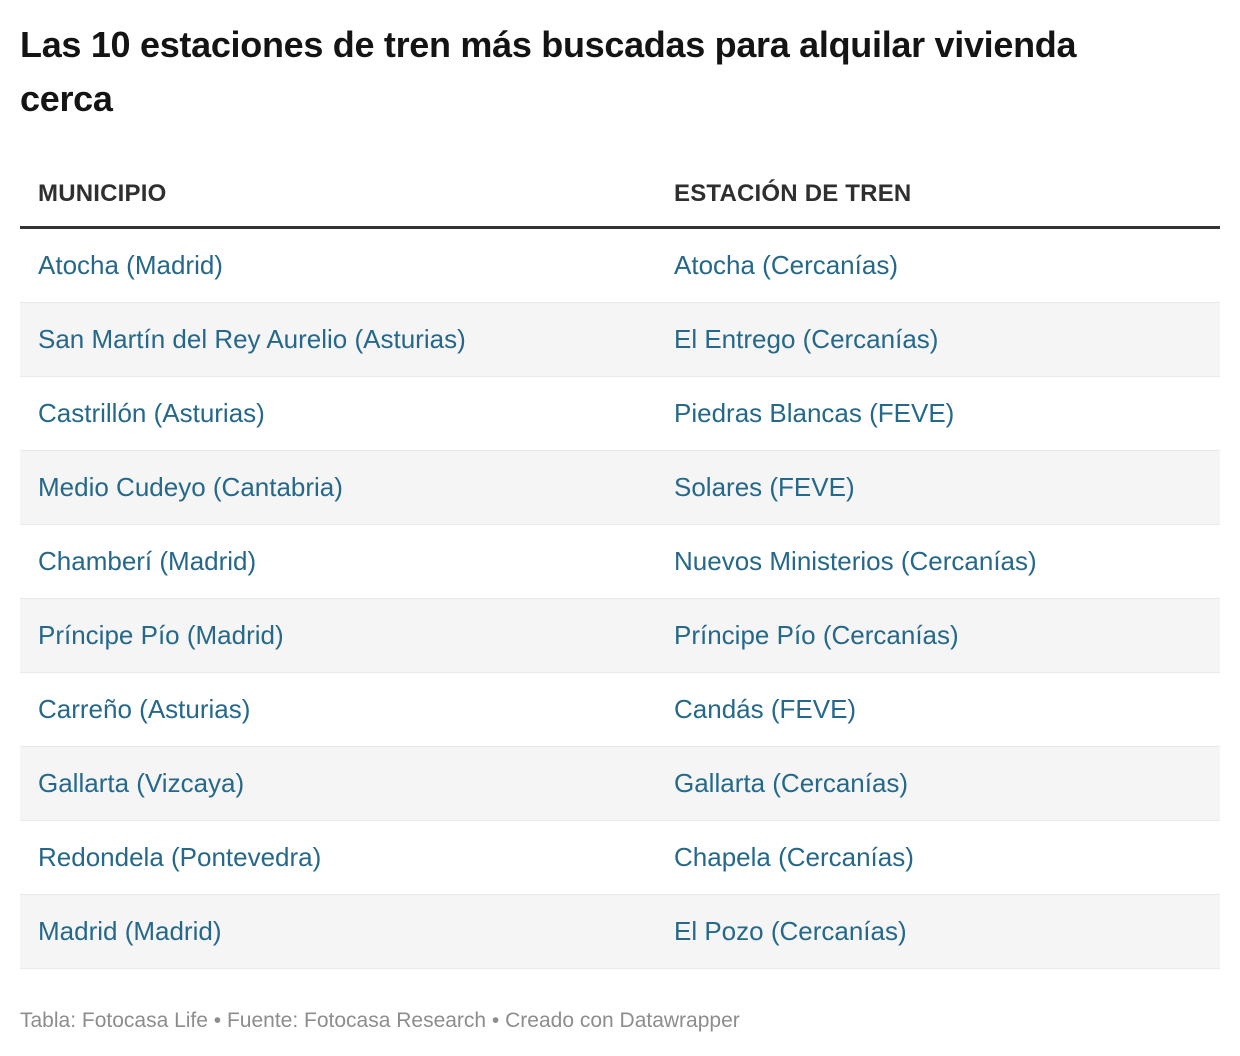 Image resolution: width=1240 pixels, height=1056 pixels. I want to click on table-row: Atocha (Madrid) Atocha (Cercanías), so click(620, 265).